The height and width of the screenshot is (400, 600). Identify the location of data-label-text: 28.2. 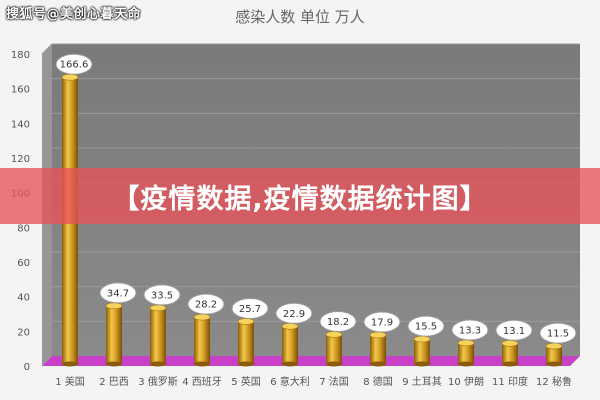
(206, 305).